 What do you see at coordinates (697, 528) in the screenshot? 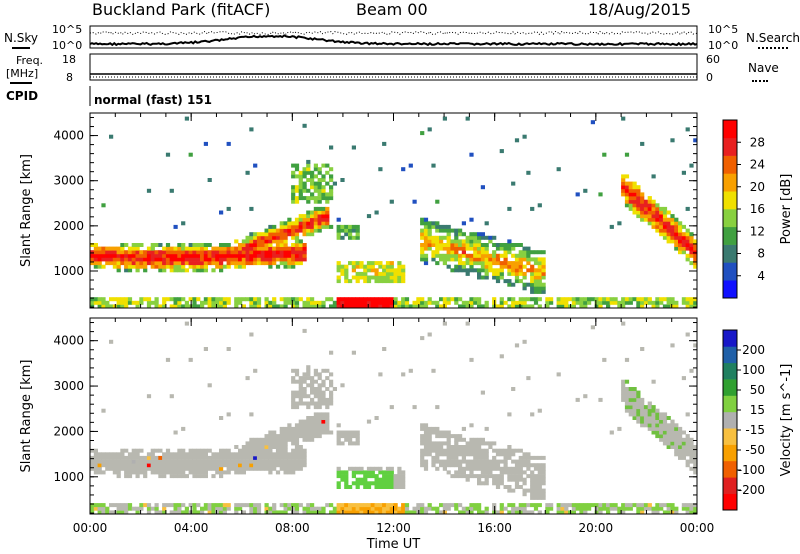
I see `x-tick-label: 00:00` at bounding box center [697, 528].